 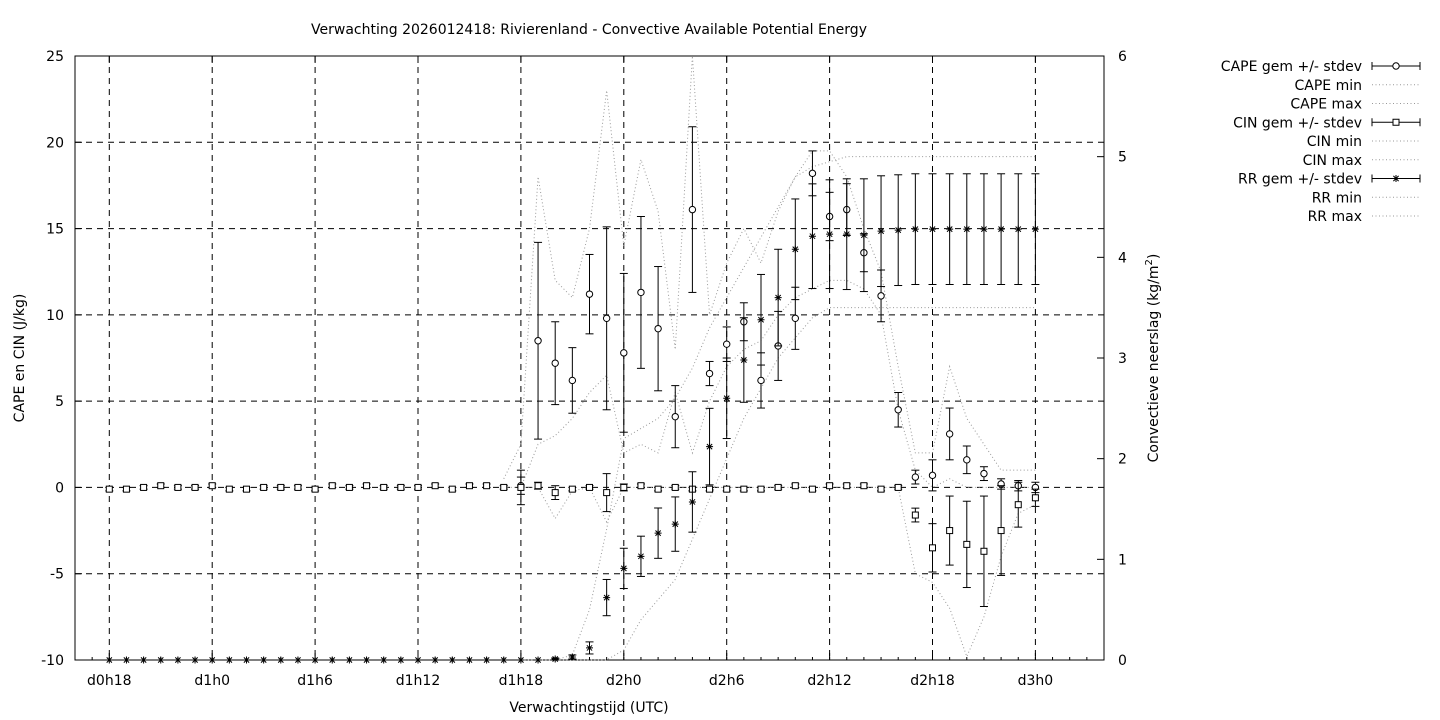 I want to click on y-tick-label: -10, so click(x=52, y=661).